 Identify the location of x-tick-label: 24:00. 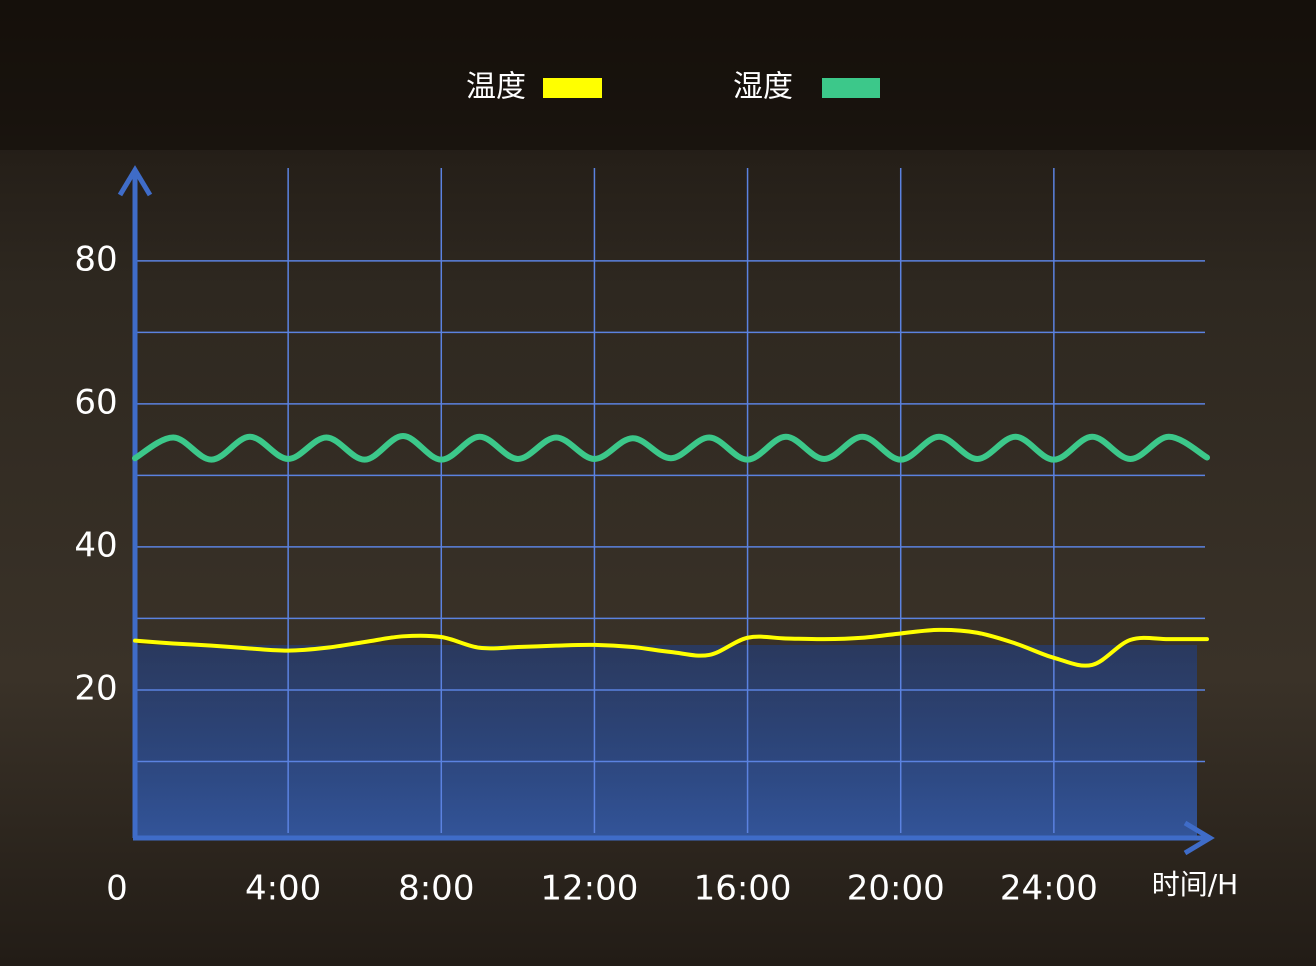
(1049, 889).